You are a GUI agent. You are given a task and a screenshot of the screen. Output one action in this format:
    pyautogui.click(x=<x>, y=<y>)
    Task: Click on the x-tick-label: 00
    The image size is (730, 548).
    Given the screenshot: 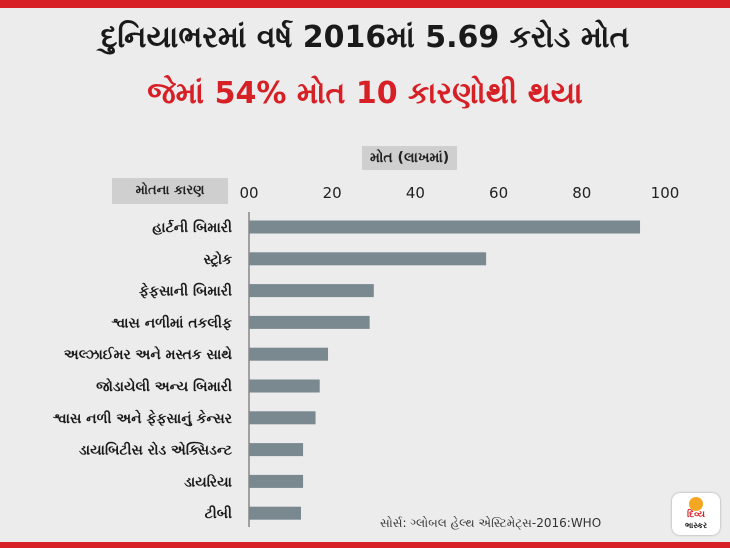 What is the action you would take?
    pyautogui.click(x=248, y=193)
    